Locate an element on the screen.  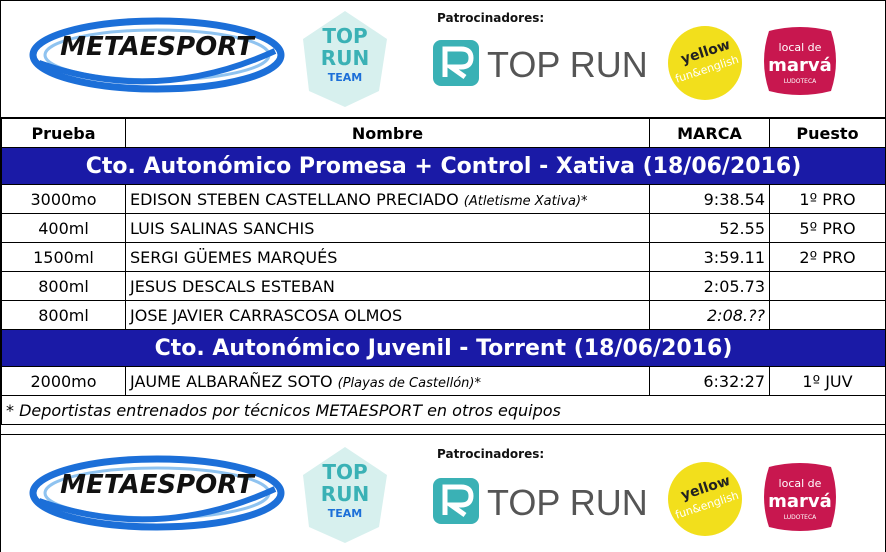
cell-puesto: 5º PRO is located at coordinates (827, 228).